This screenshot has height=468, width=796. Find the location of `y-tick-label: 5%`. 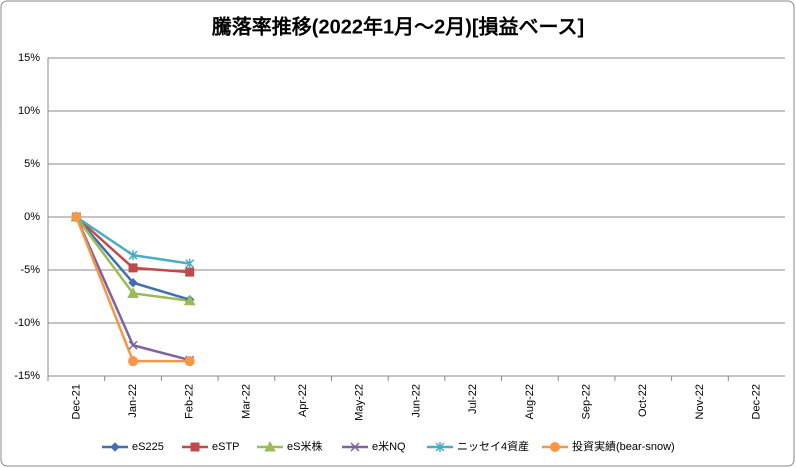

y-tick-label: 5% is located at coordinates (32, 164).